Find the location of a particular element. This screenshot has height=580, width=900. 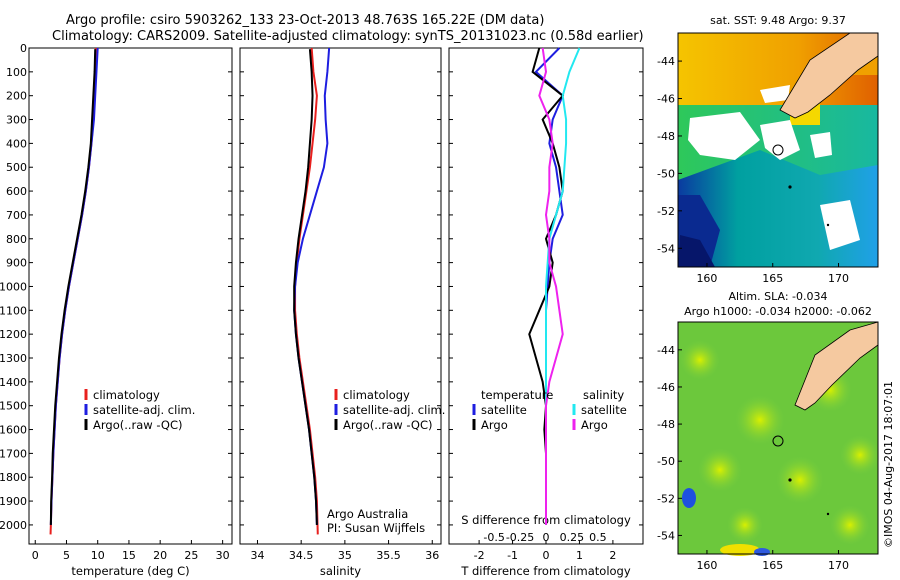

temp-x-tick-label: 25 is located at coordinates (191, 555).